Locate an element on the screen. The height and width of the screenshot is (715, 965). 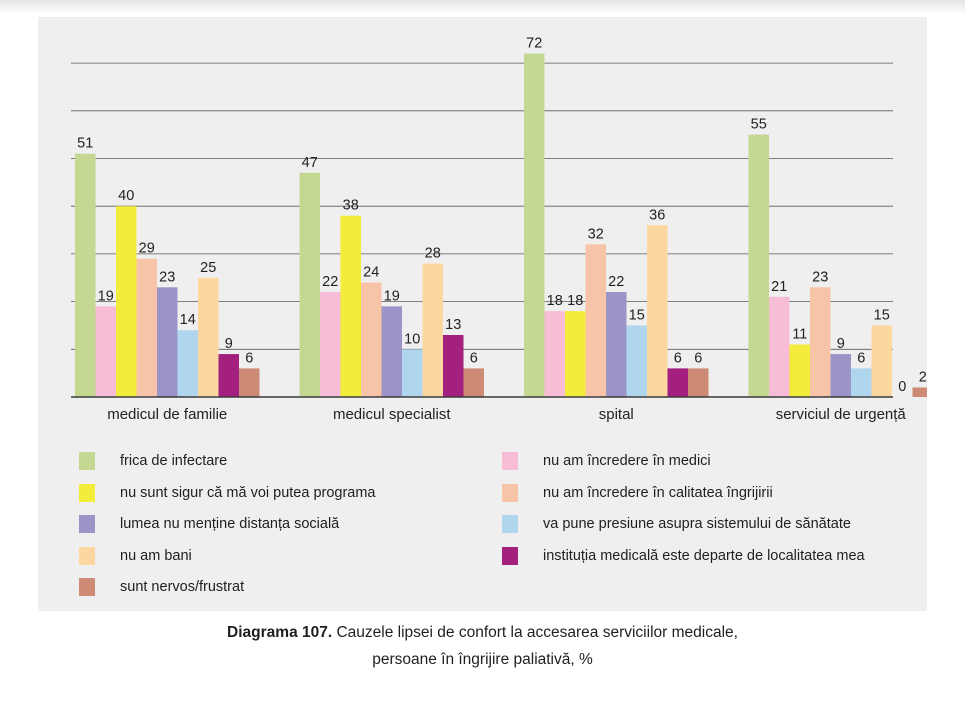
legend-label: sunt nervos/frustrat is located at coordinates (182, 587).